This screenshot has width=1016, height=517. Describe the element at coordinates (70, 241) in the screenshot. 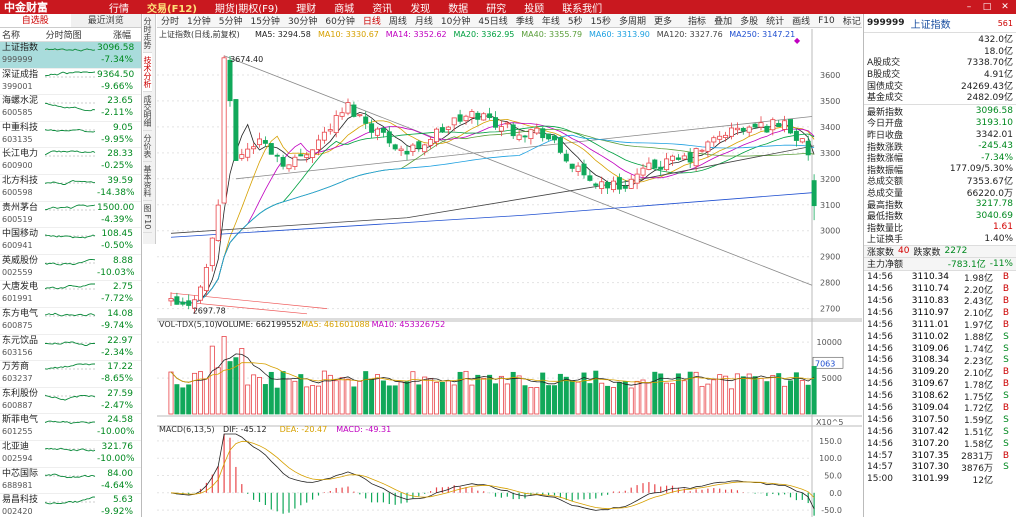

I see `watchlist-row: 中国移动 600941 108.45 -0.50%` at that location.